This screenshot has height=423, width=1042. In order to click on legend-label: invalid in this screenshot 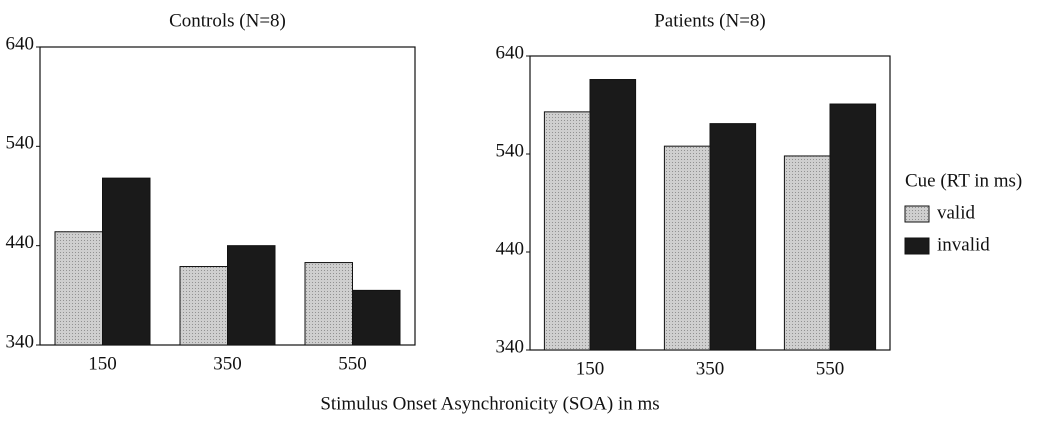, I will do `click(963, 244)`.